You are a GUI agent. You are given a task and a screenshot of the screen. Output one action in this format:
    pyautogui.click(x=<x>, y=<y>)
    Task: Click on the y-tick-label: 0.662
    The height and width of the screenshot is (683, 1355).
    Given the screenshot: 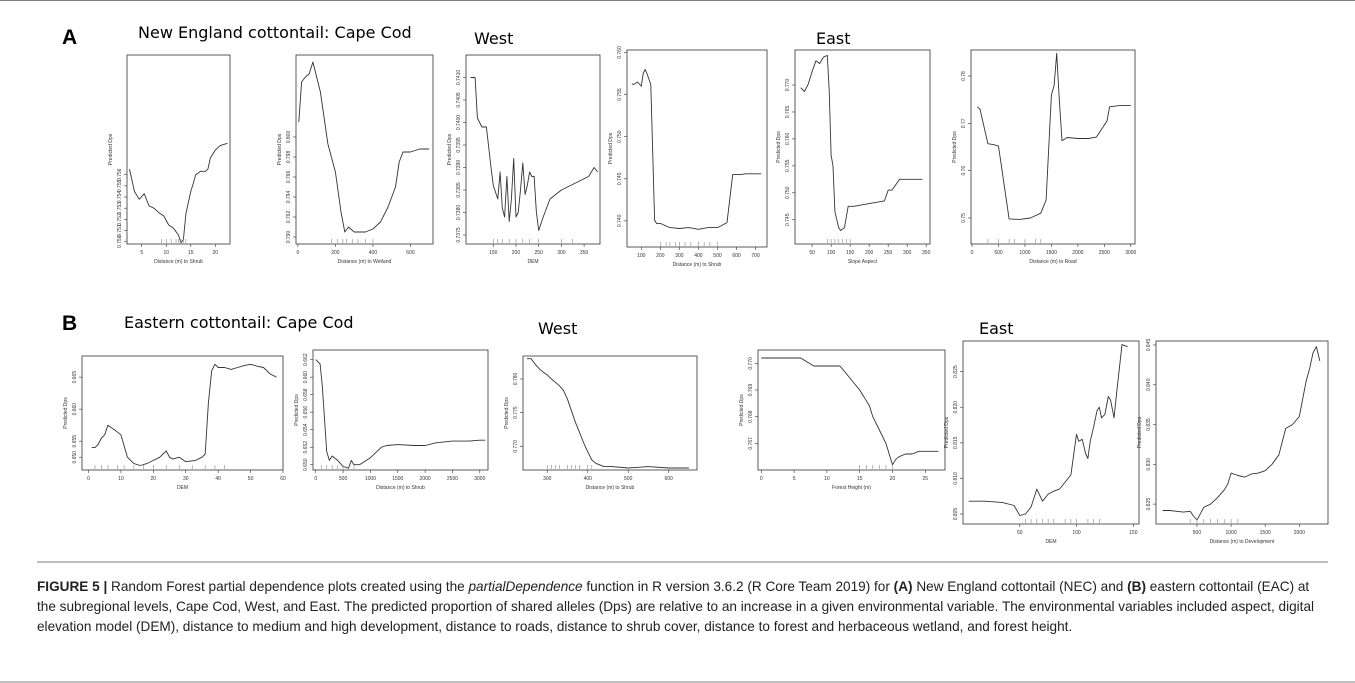 What is the action you would take?
    pyautogui.click(x=306, y=359)
    